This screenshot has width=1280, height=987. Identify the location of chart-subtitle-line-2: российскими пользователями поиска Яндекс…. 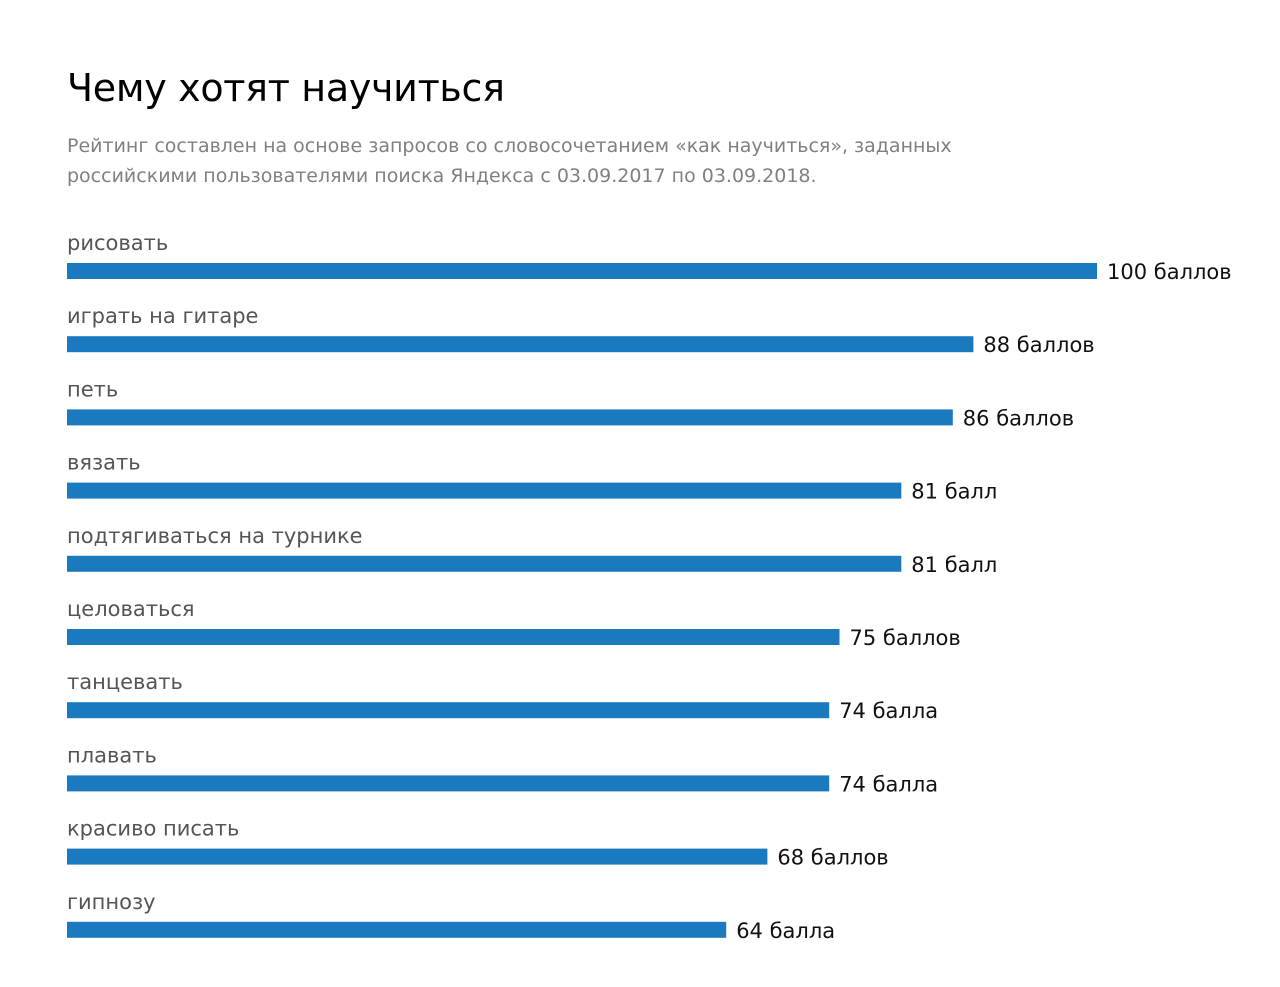
(442, 176).